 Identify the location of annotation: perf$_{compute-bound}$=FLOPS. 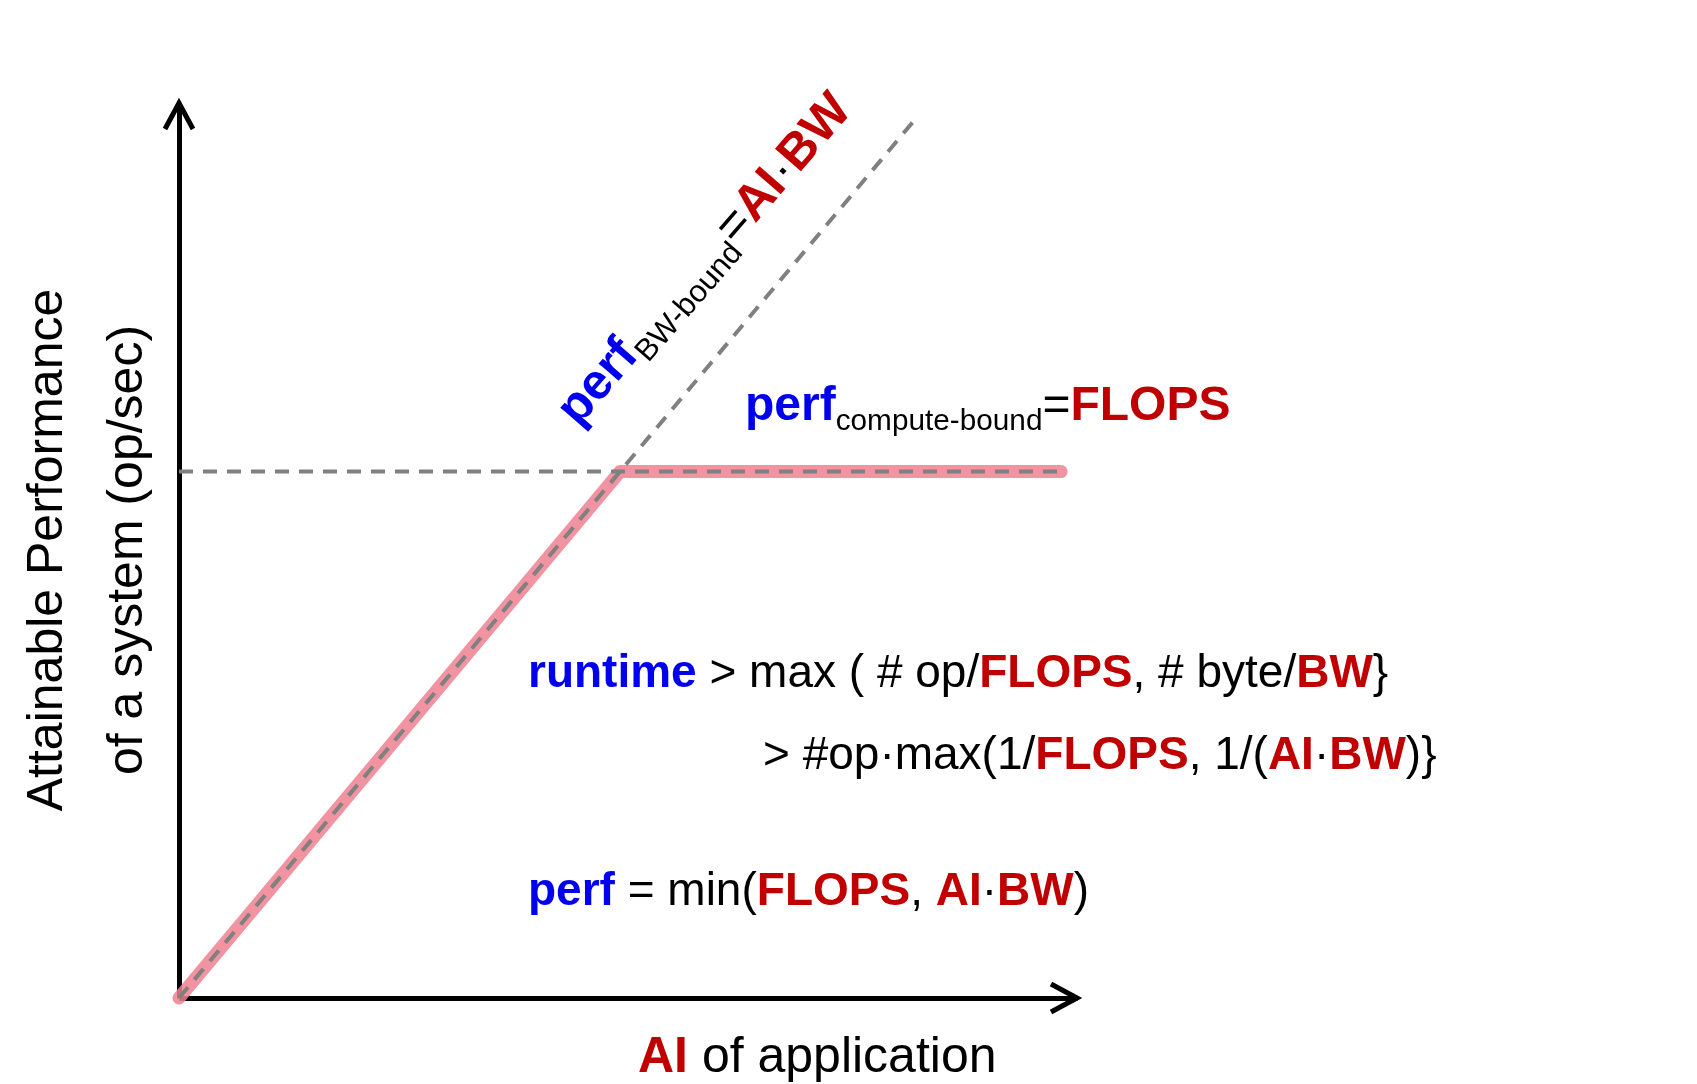
(988, 407).